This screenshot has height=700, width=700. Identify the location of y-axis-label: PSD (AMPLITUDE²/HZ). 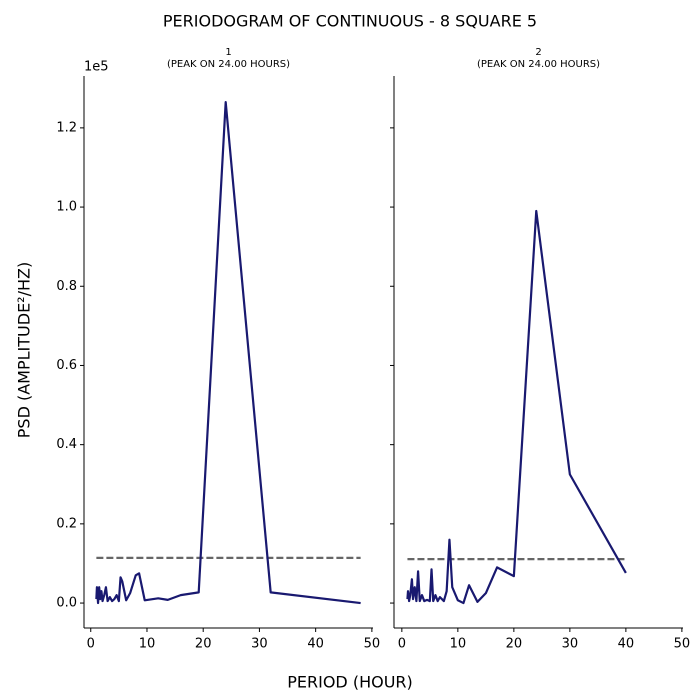
(24, 350).